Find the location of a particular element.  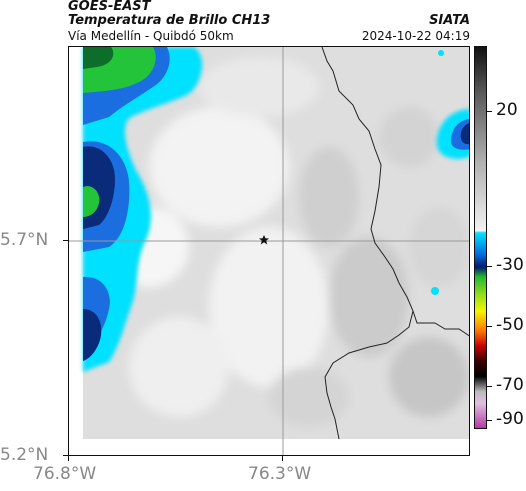

colorbar-label-1: 20 is located at coordinates (507, 110).